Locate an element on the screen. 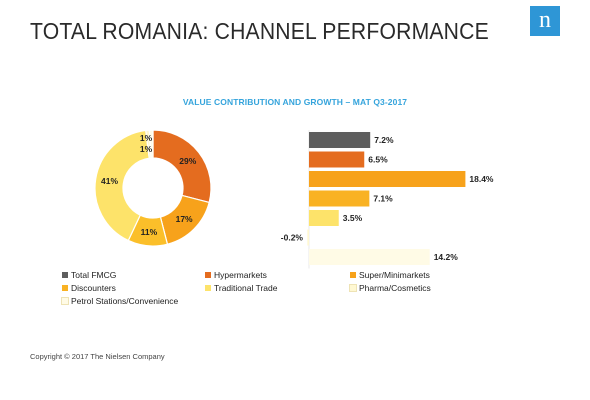 This screenshot has width=590, height=400. legend-item: Hypermarkets is located at coordinates (236, 275).